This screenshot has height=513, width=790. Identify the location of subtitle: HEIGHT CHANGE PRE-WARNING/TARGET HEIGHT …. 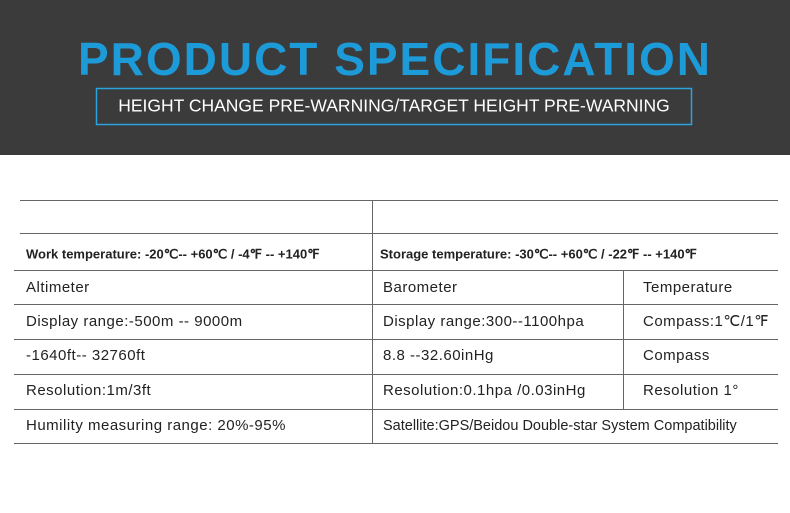
(394, 106).